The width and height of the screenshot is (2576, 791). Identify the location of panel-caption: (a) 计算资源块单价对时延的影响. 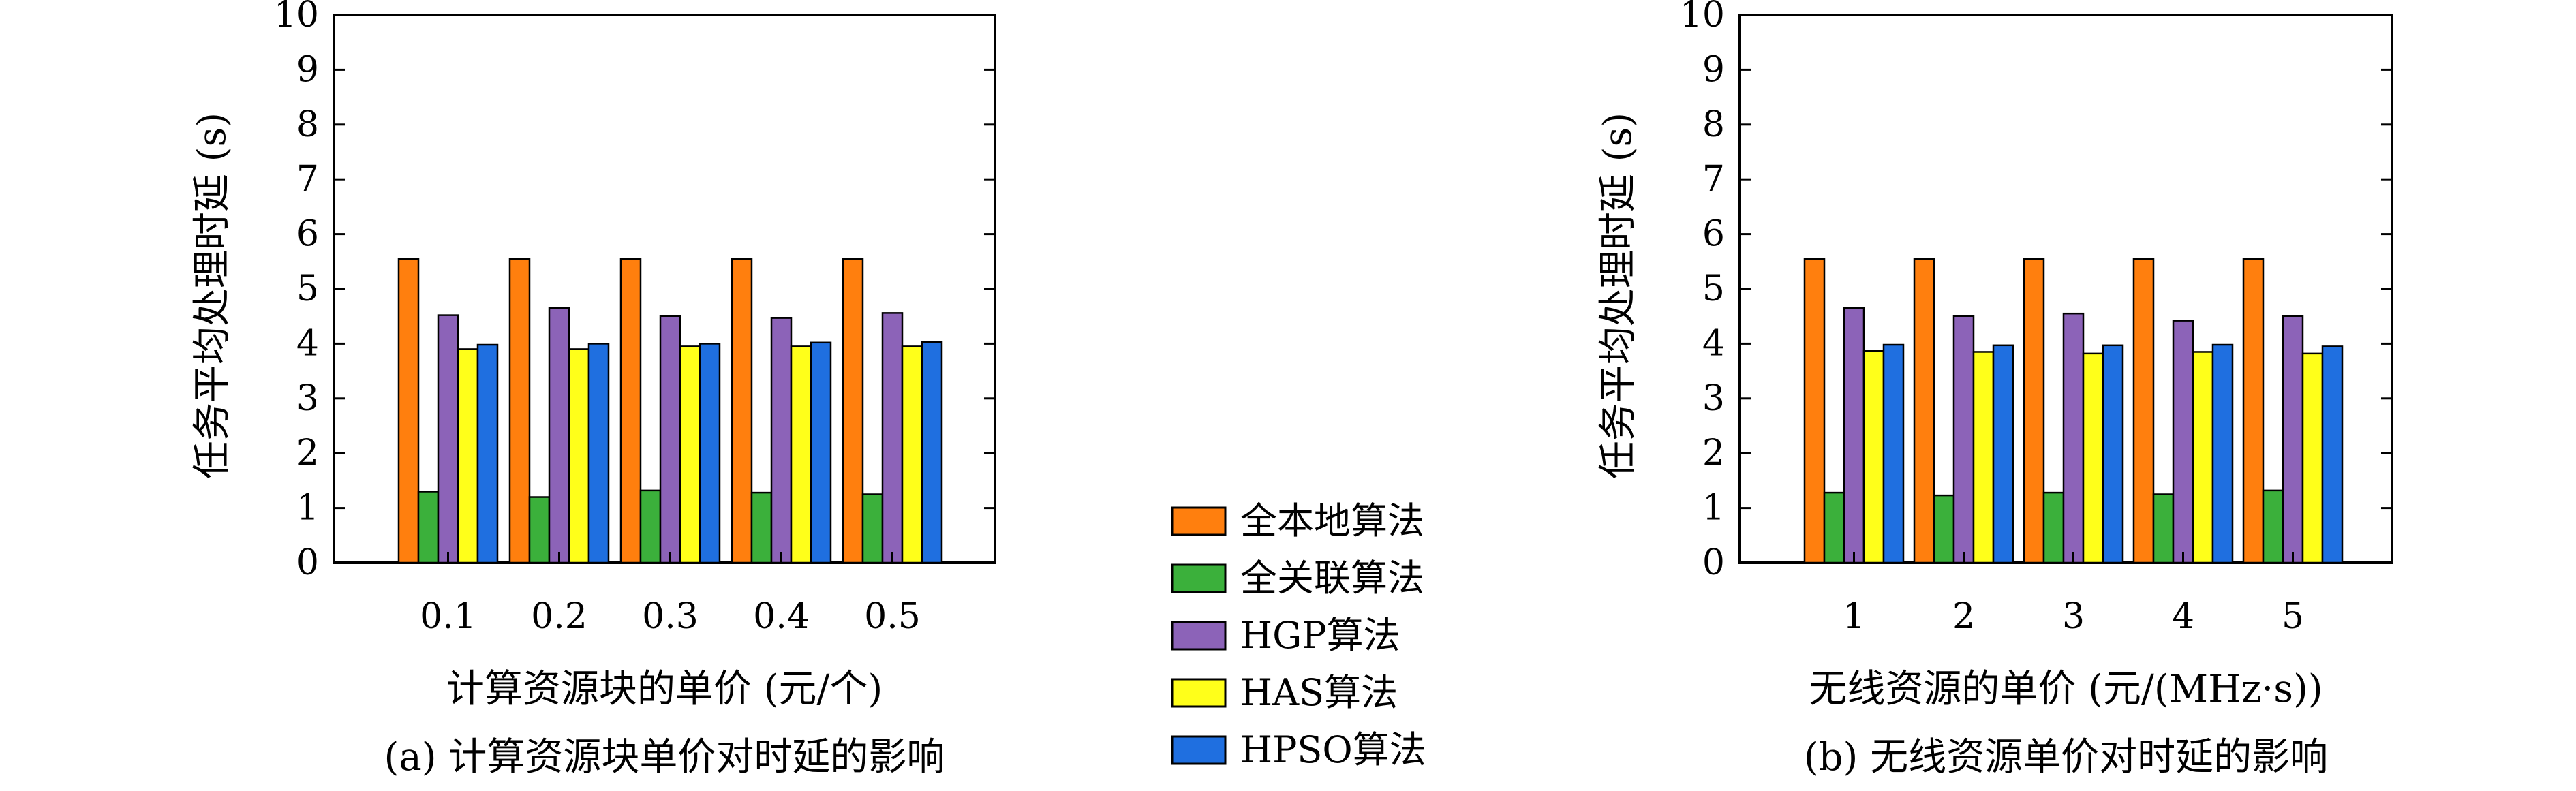
(664, 757).